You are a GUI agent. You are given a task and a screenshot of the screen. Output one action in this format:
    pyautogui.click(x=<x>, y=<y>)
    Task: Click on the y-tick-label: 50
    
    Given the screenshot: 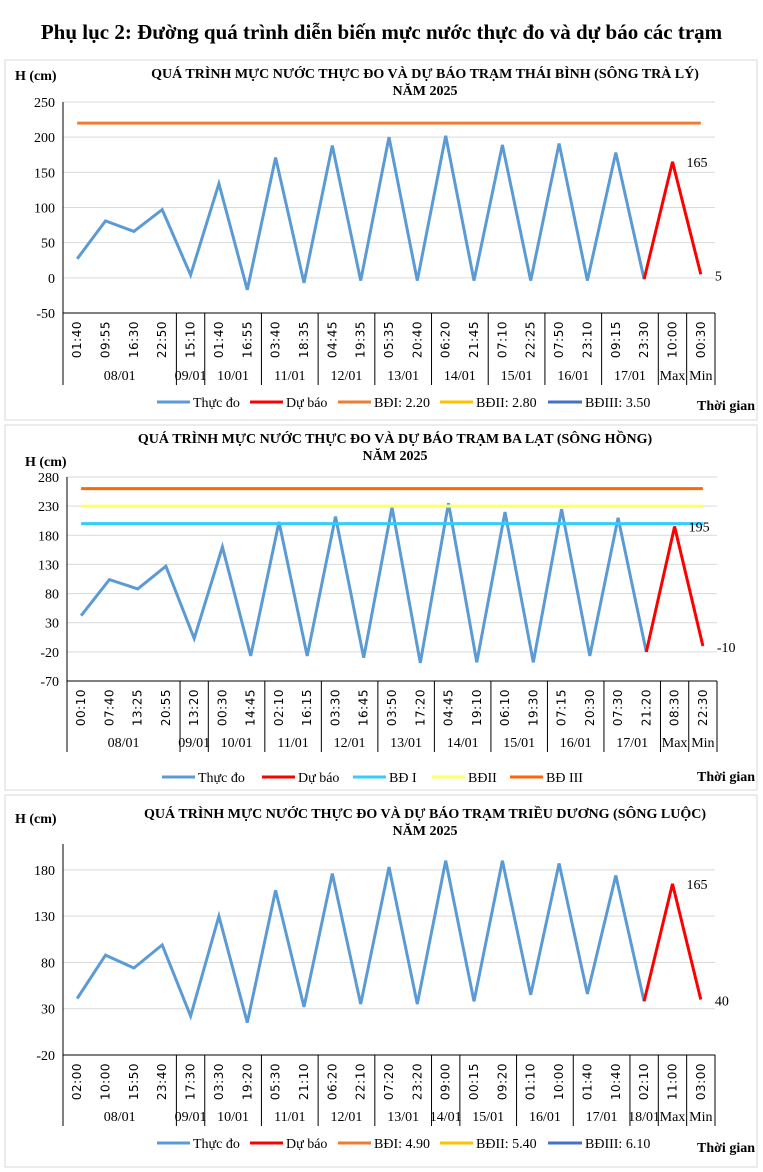 What is the action you would take?
    pyautogui.click(x=48, y=244)
    